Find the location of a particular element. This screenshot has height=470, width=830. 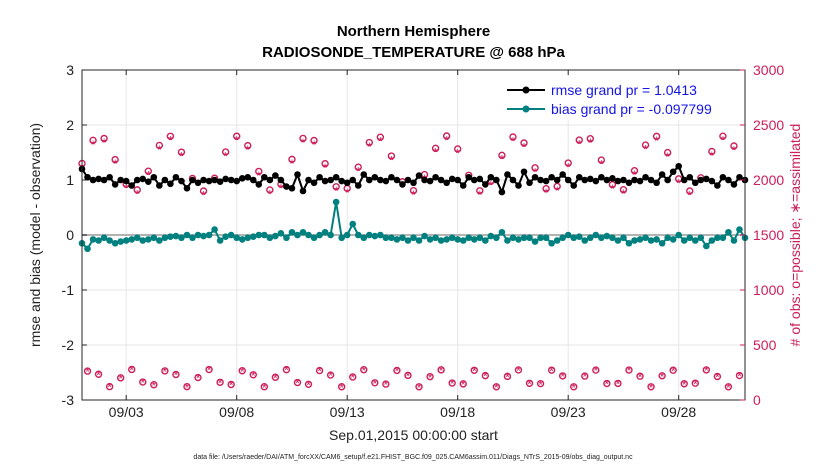

legend-bias-marker is located at coordinates (526, 109).